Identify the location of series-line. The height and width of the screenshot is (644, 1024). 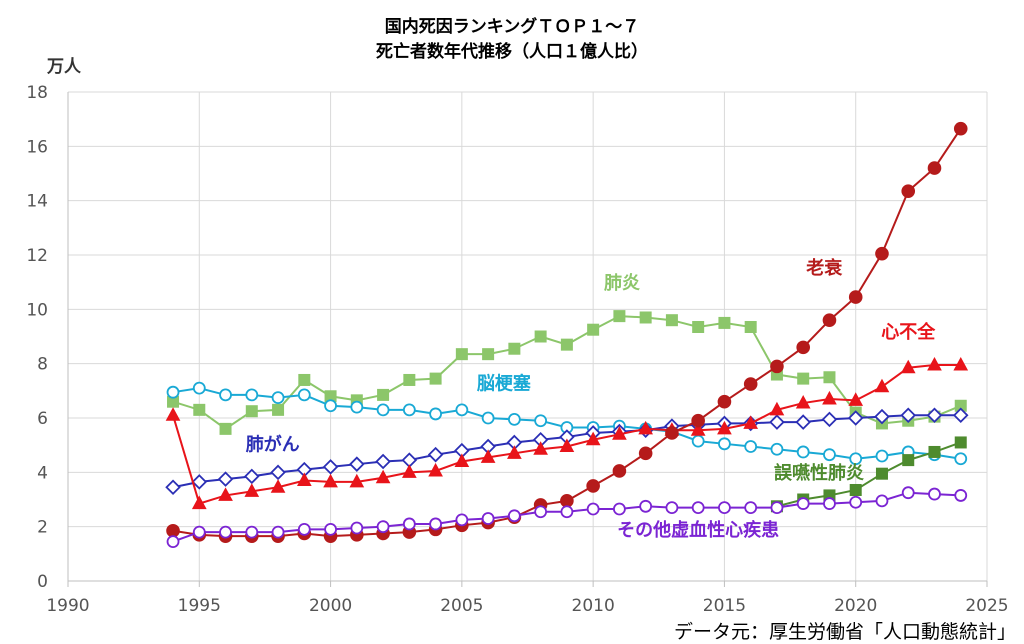
(567, 373).